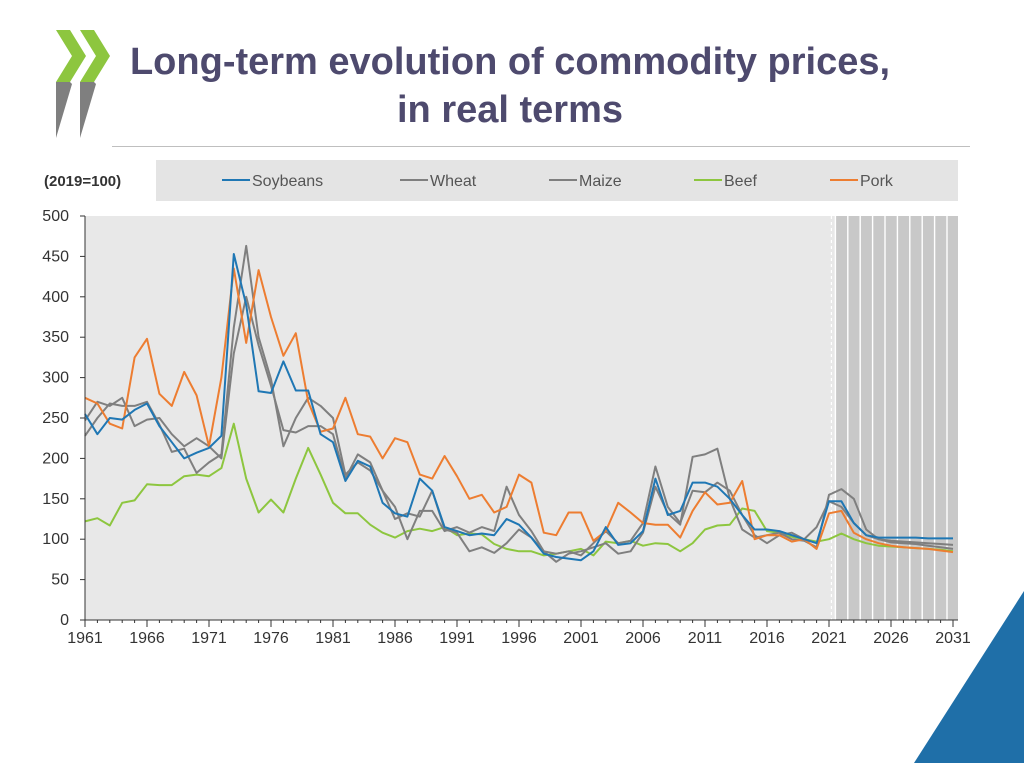  What do you see at coordinates (541, 146) in the screenshot?
I see `title-divider` at bounding box center [541, 146].